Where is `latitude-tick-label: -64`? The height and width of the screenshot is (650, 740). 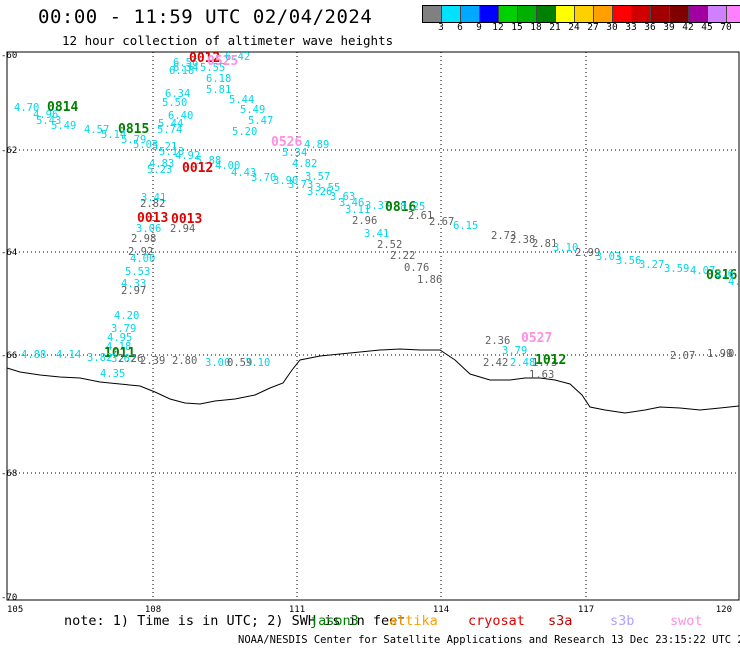
latitude-tick-label: -64 is located at coordinates (9, 253).